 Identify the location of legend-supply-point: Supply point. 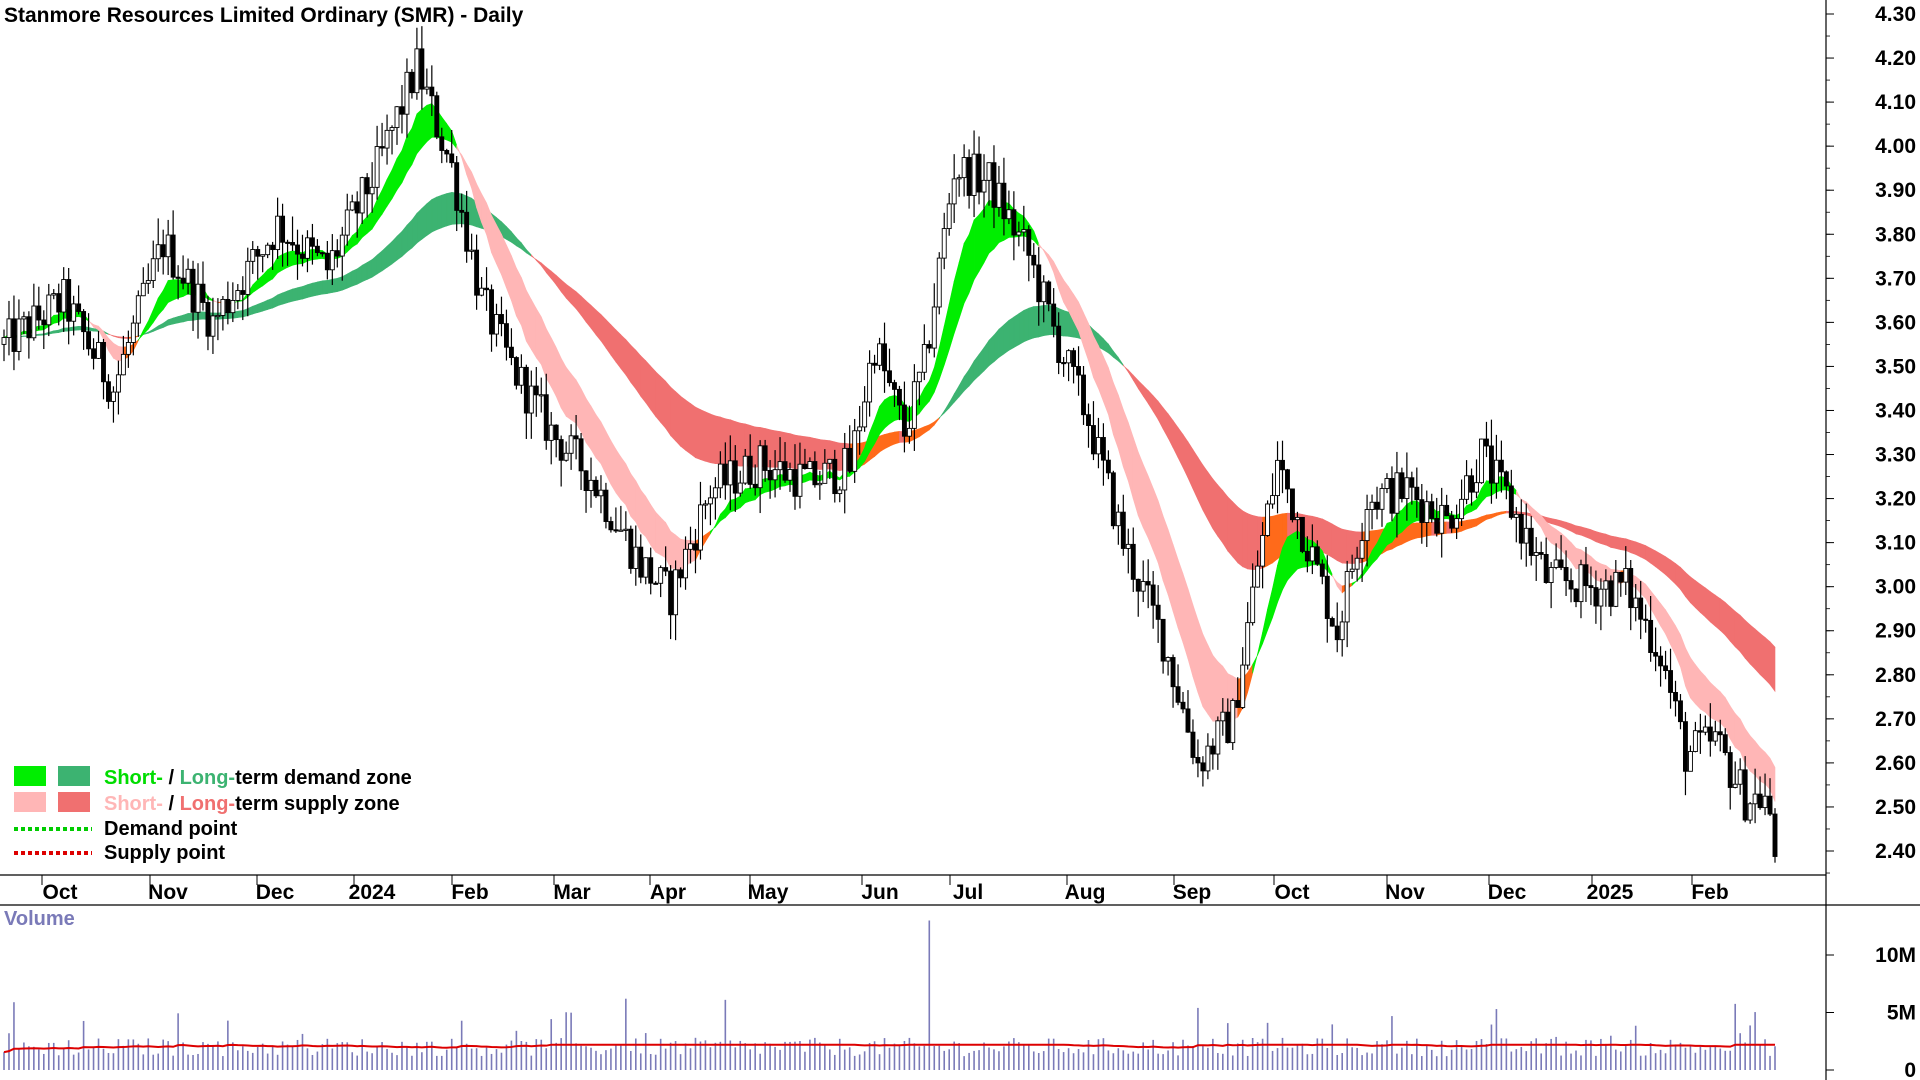
(164, 853).